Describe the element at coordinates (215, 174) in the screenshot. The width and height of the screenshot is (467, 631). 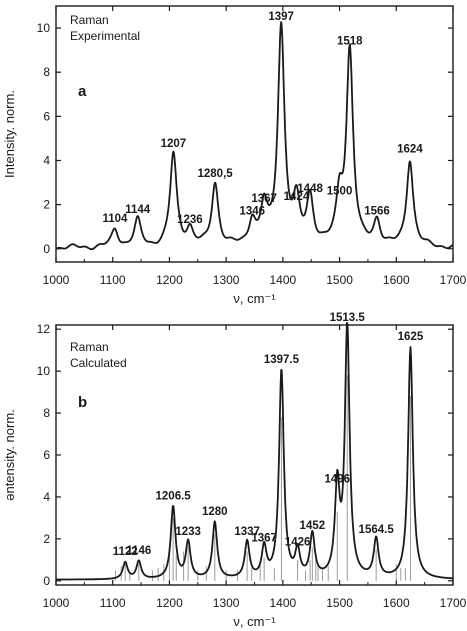
I see `peak-label: 1280,5` at that location.